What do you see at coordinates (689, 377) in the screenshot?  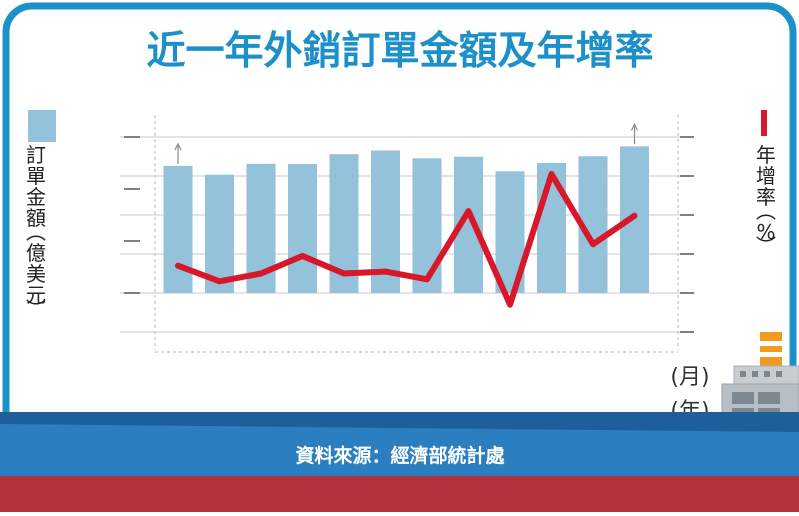 I see `x-unit-month: (月)` at bounding box center [689, 377].